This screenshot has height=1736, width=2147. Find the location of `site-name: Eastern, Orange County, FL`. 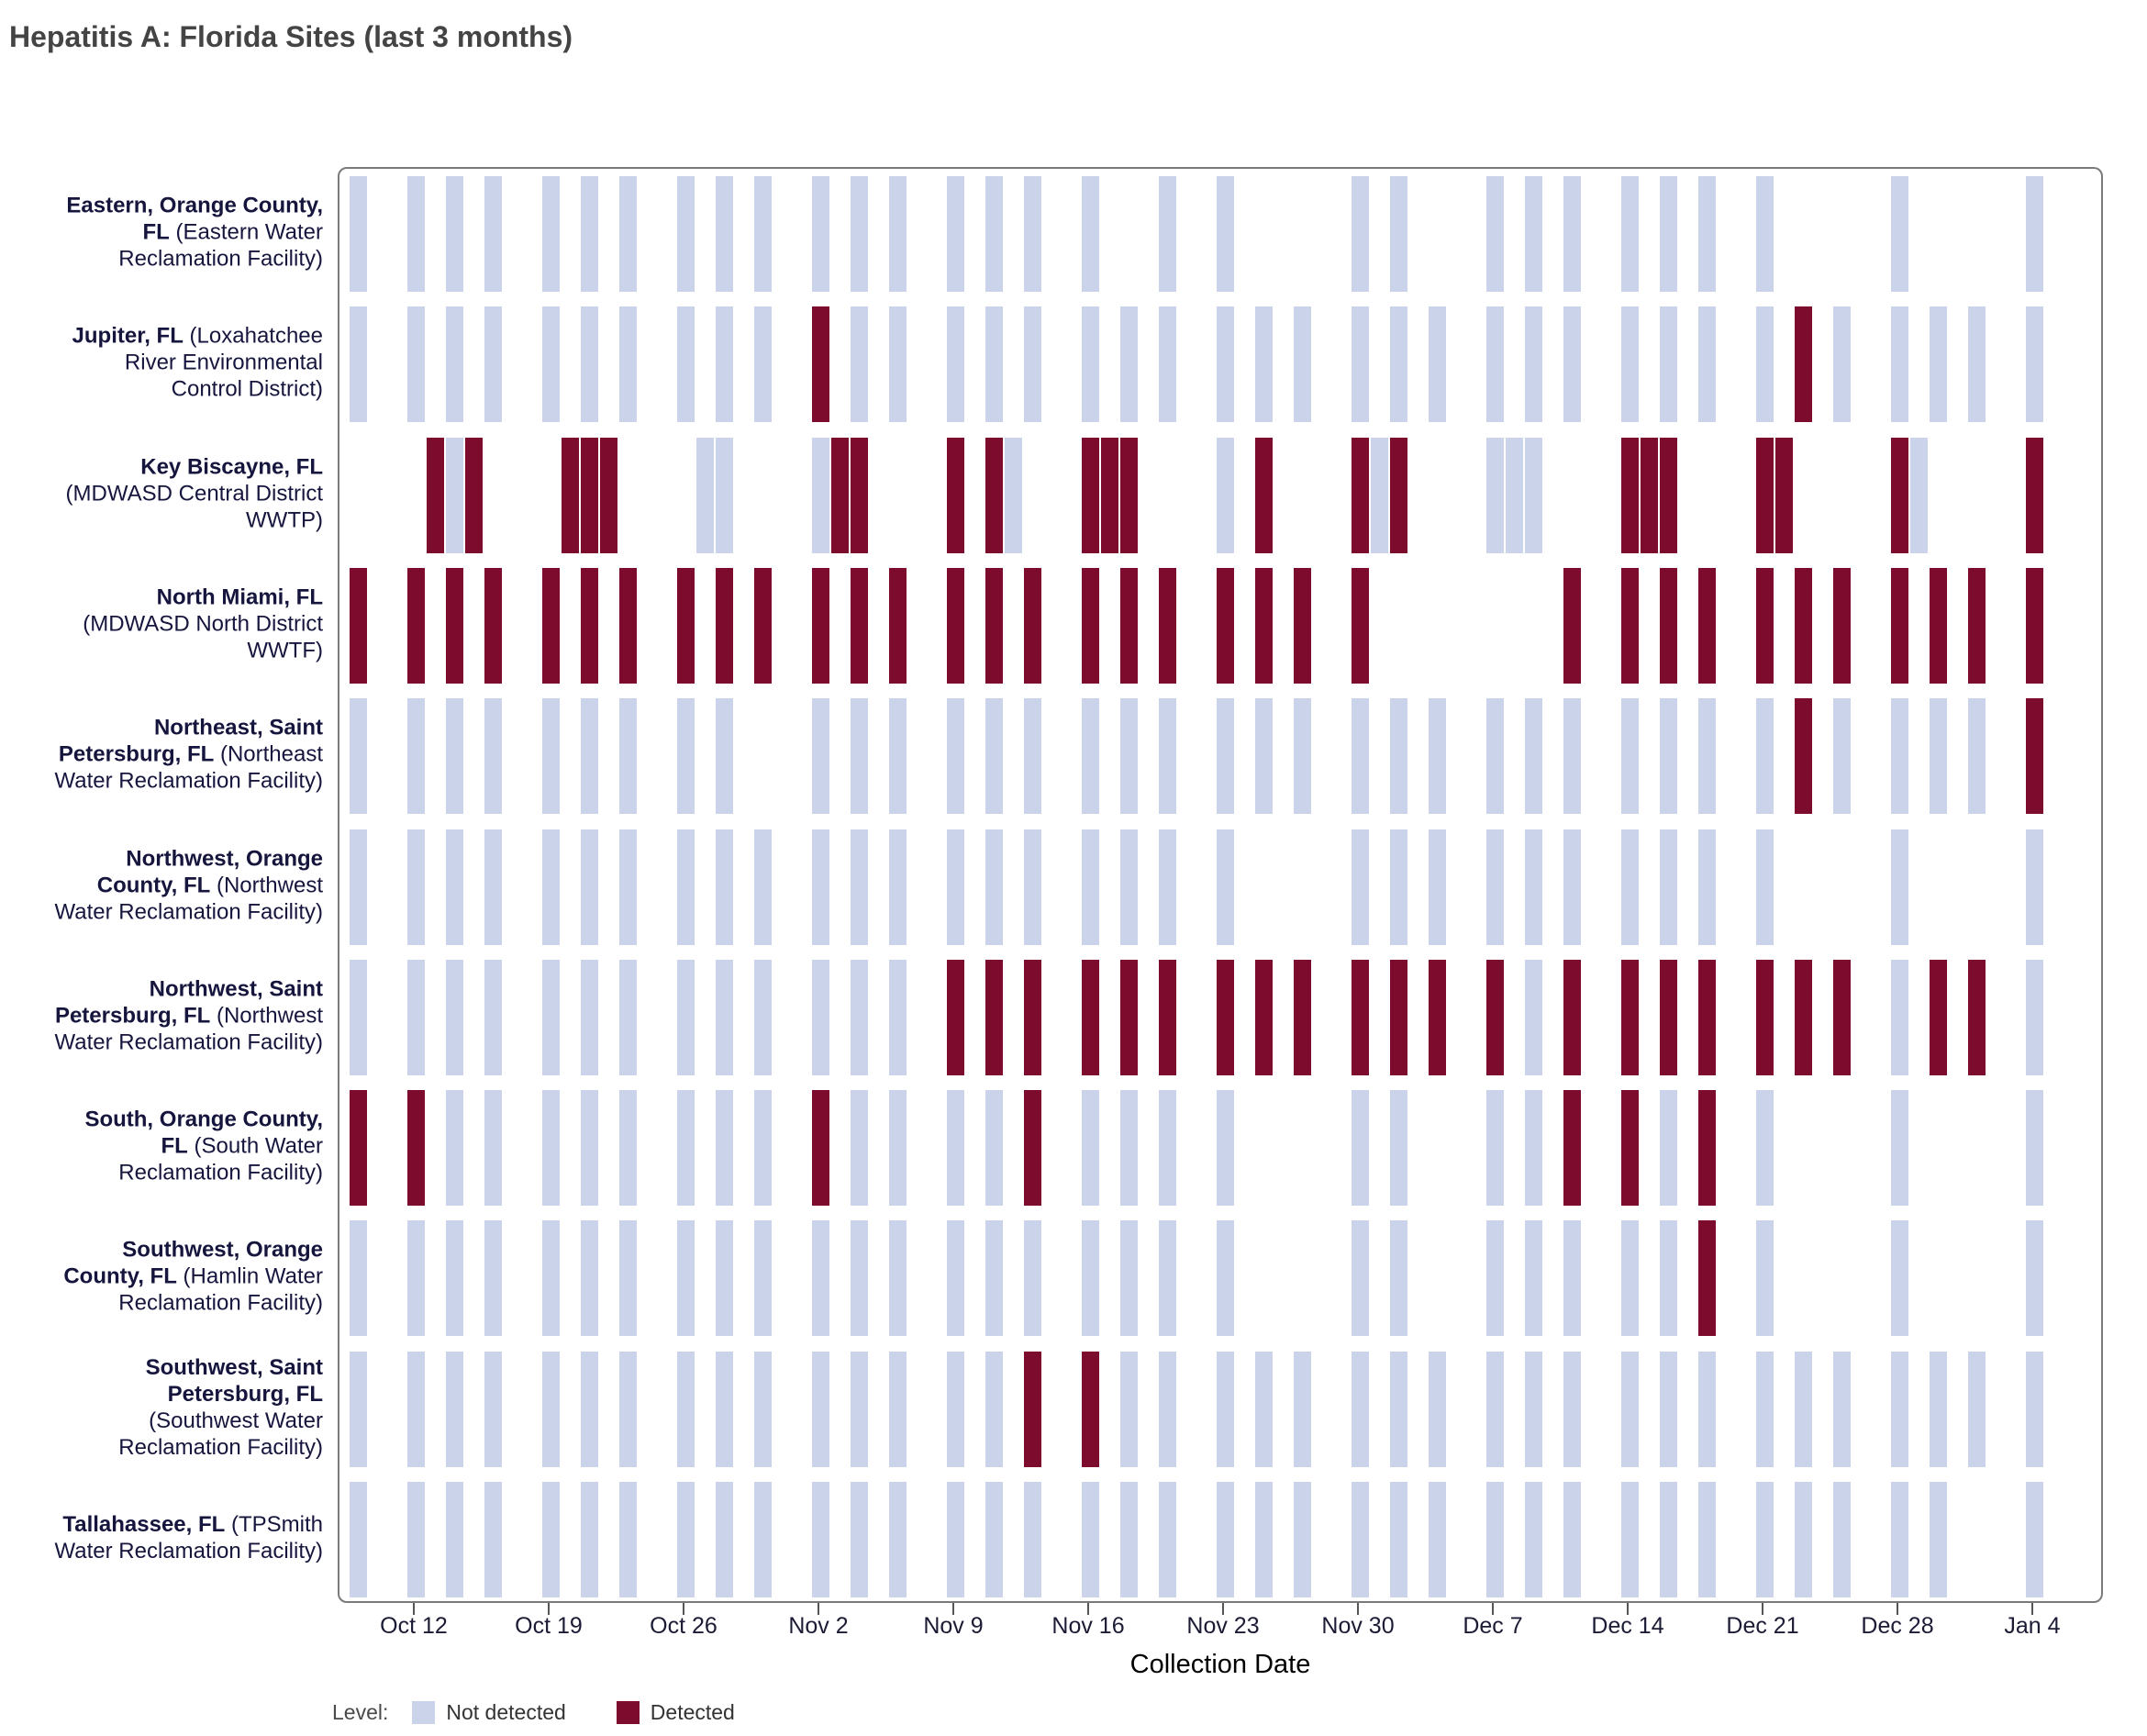

site-name: Eastern, Orange County, FL is located at coordinates (194, 219).